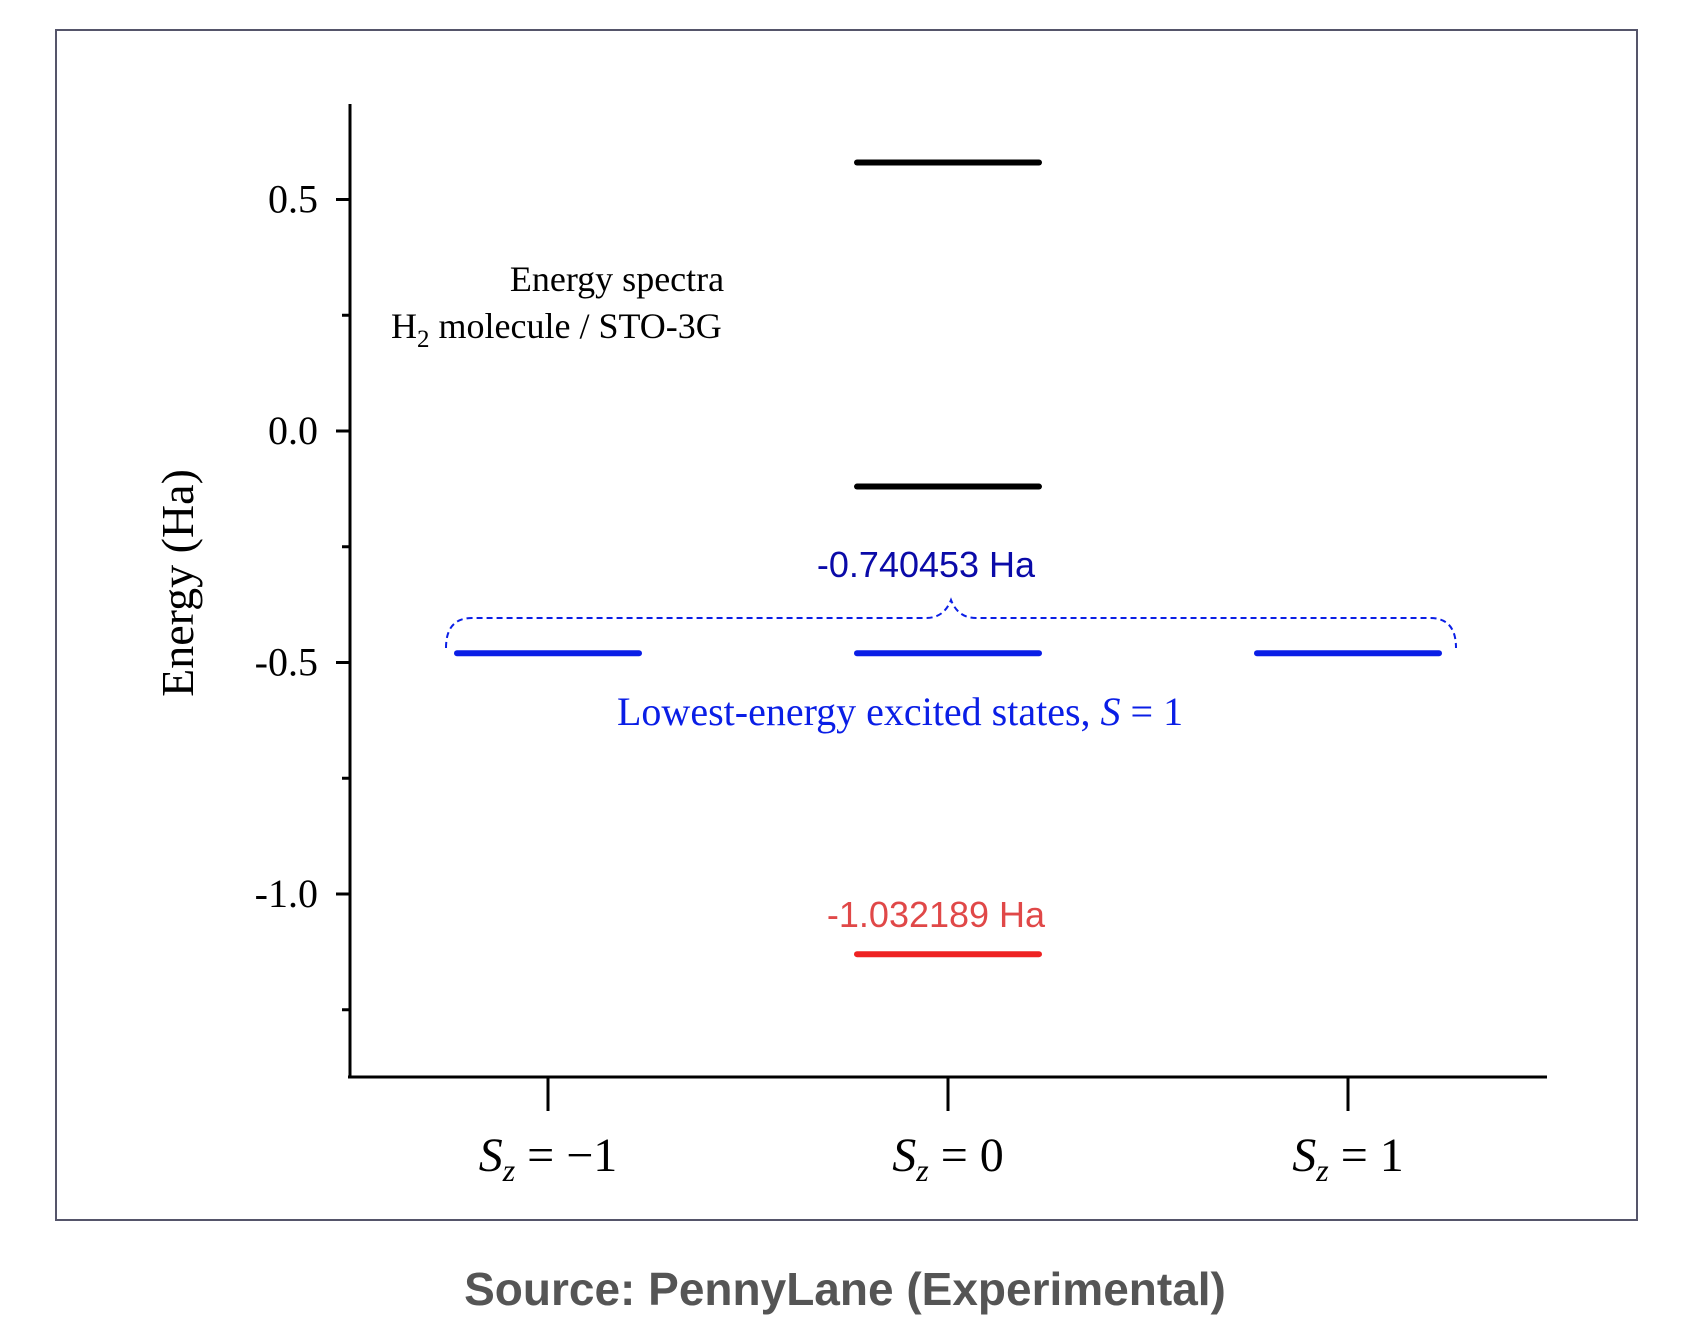 The height and width of the screenshot is (1330, 1690). What do you see at coordinates (1111, 711) in the screenshot?
I see `excited-states-math-s: S` at bounding box center [1111, 711].